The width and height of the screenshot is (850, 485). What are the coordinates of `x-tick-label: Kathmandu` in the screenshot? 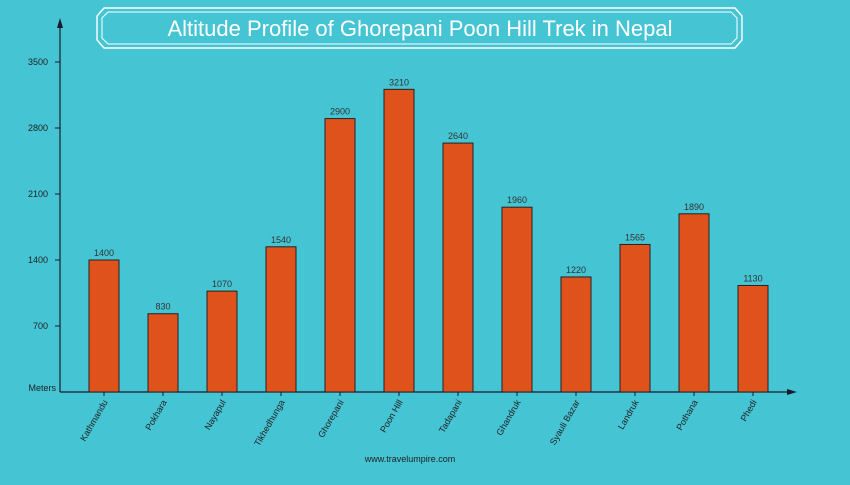 It's located at (94, 420).